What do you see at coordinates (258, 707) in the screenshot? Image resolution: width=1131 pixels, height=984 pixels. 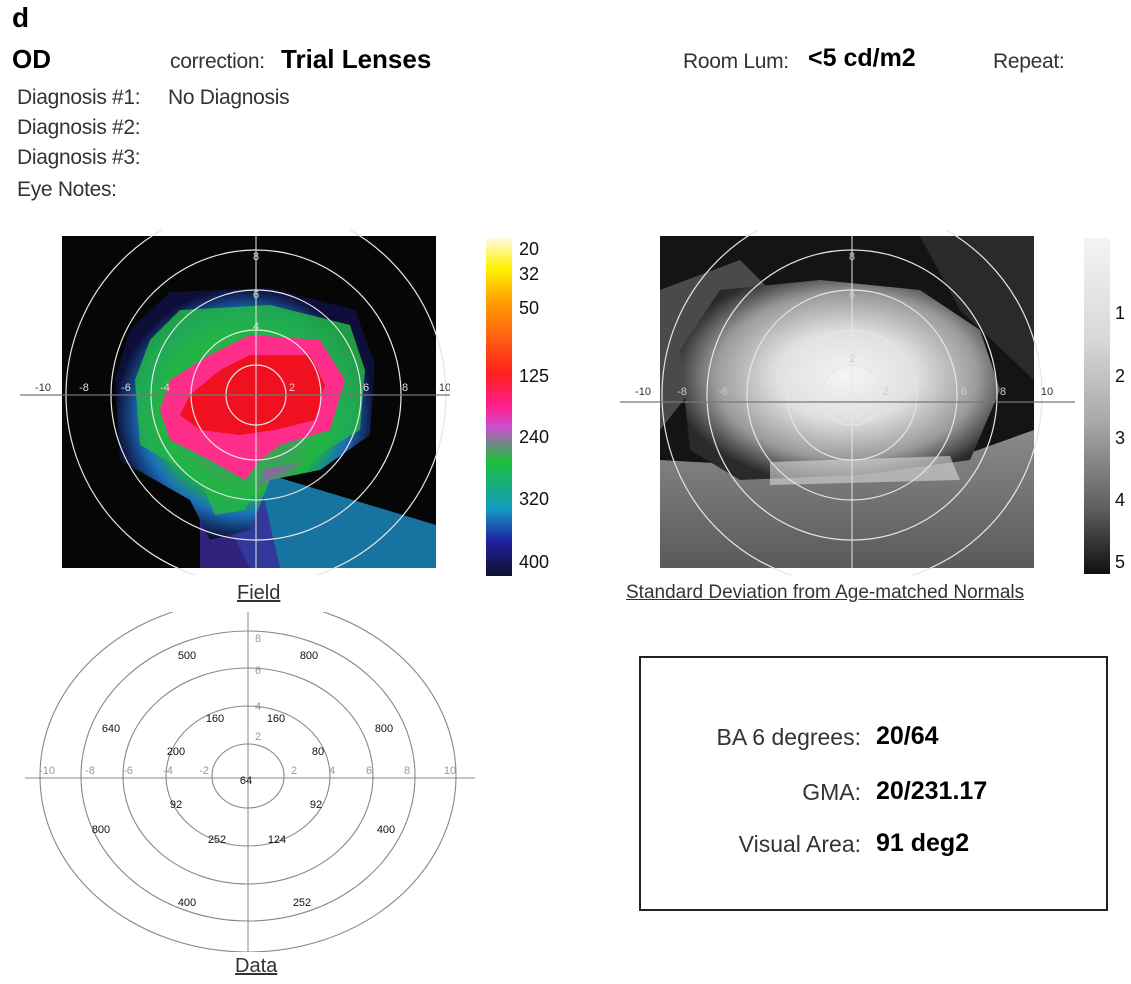 I see `data-ring-label-4-top: 4` at bounding box center [258, 707].